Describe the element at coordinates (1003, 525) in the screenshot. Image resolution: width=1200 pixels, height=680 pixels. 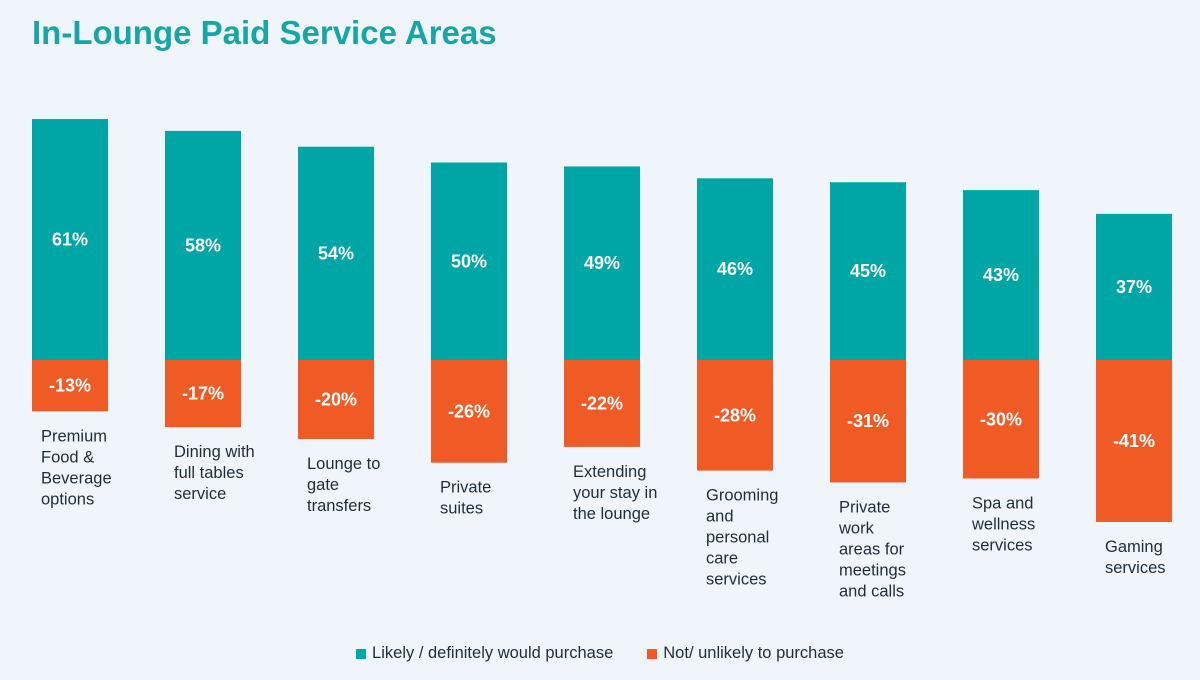
I see `category-label-7: Spa and wellness services` at that location.